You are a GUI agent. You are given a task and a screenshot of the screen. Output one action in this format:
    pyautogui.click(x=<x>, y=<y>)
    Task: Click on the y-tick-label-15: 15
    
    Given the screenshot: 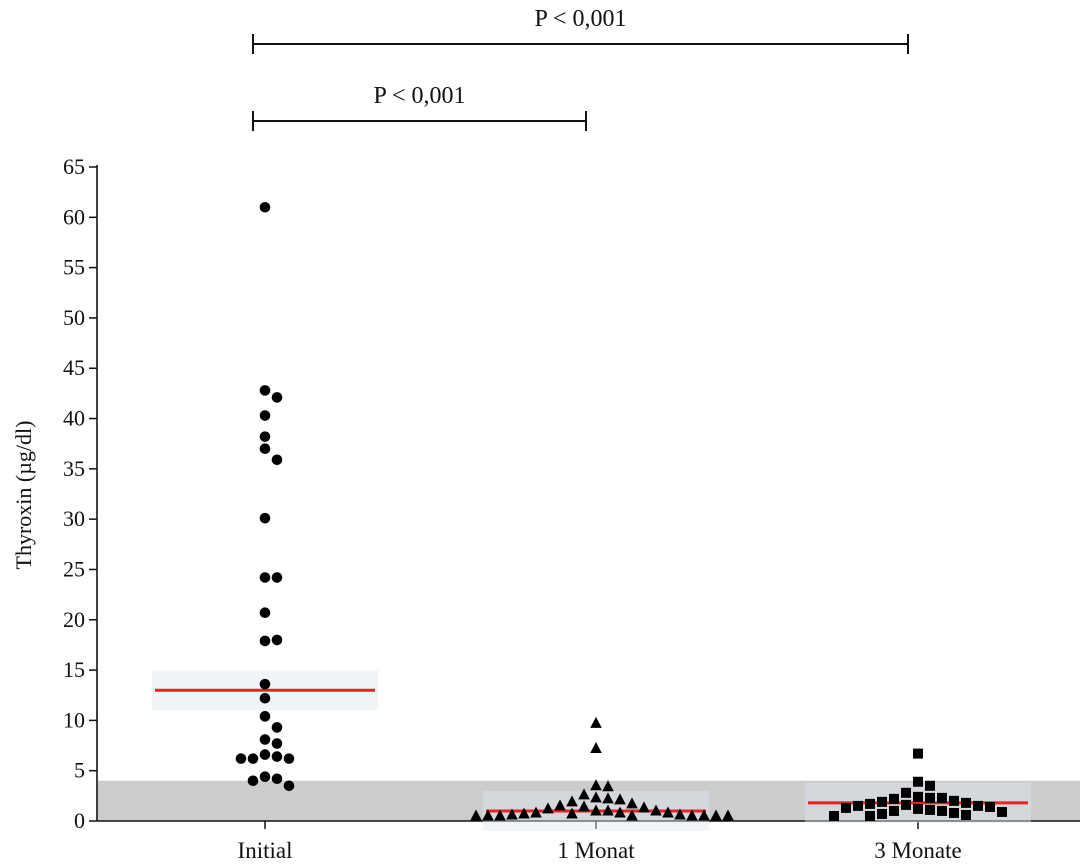 What is the action you would take?
    pyautogui.click(x=74, y=669)
    